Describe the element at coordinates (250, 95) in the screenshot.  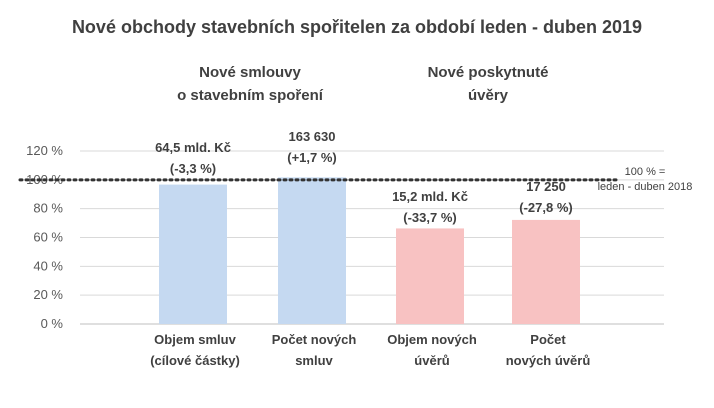
I see `group-label-line: o stavebním spoření` at that location.